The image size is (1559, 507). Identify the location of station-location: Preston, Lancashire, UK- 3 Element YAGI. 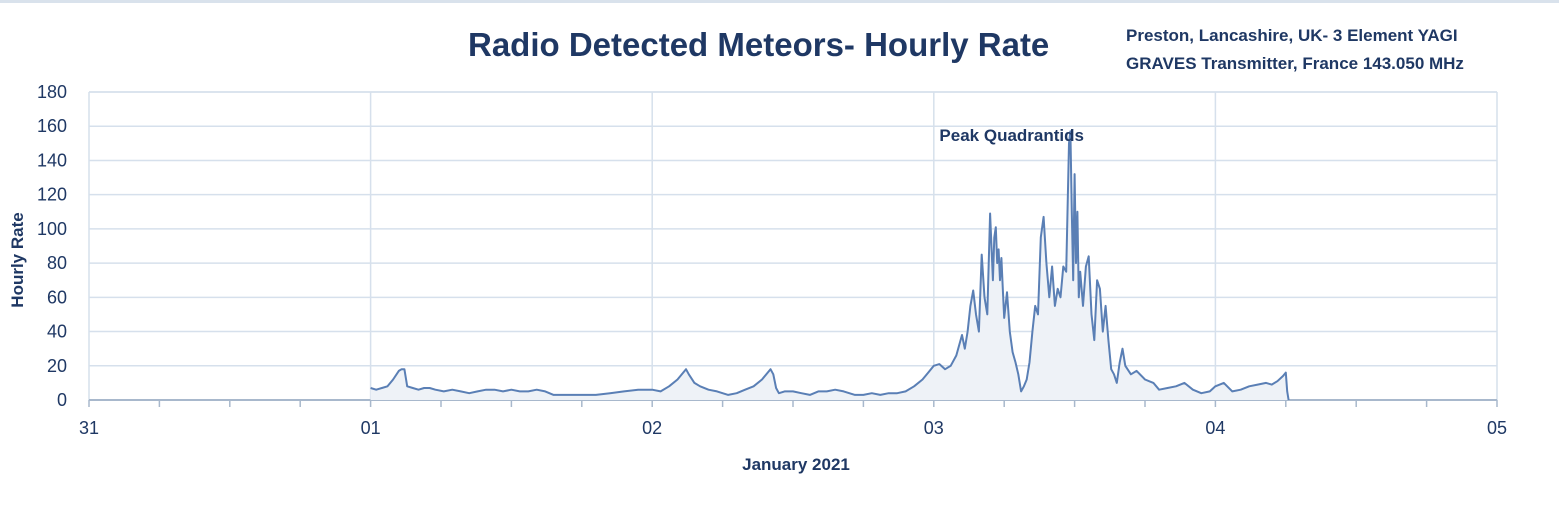
(1292, 35).